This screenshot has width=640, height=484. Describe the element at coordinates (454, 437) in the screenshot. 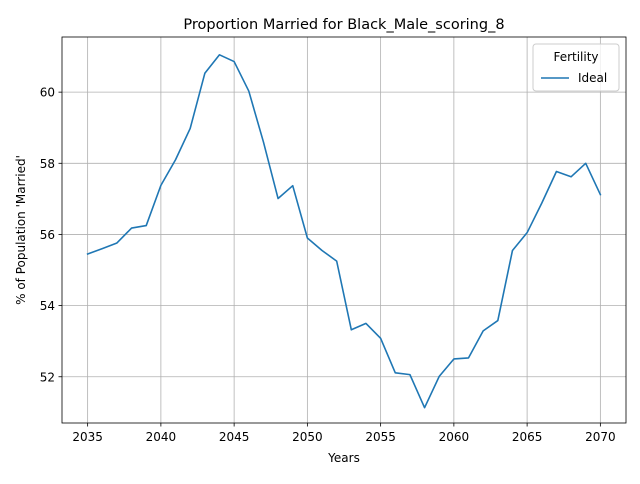

I see `x-tick-label: 2060` at that location.